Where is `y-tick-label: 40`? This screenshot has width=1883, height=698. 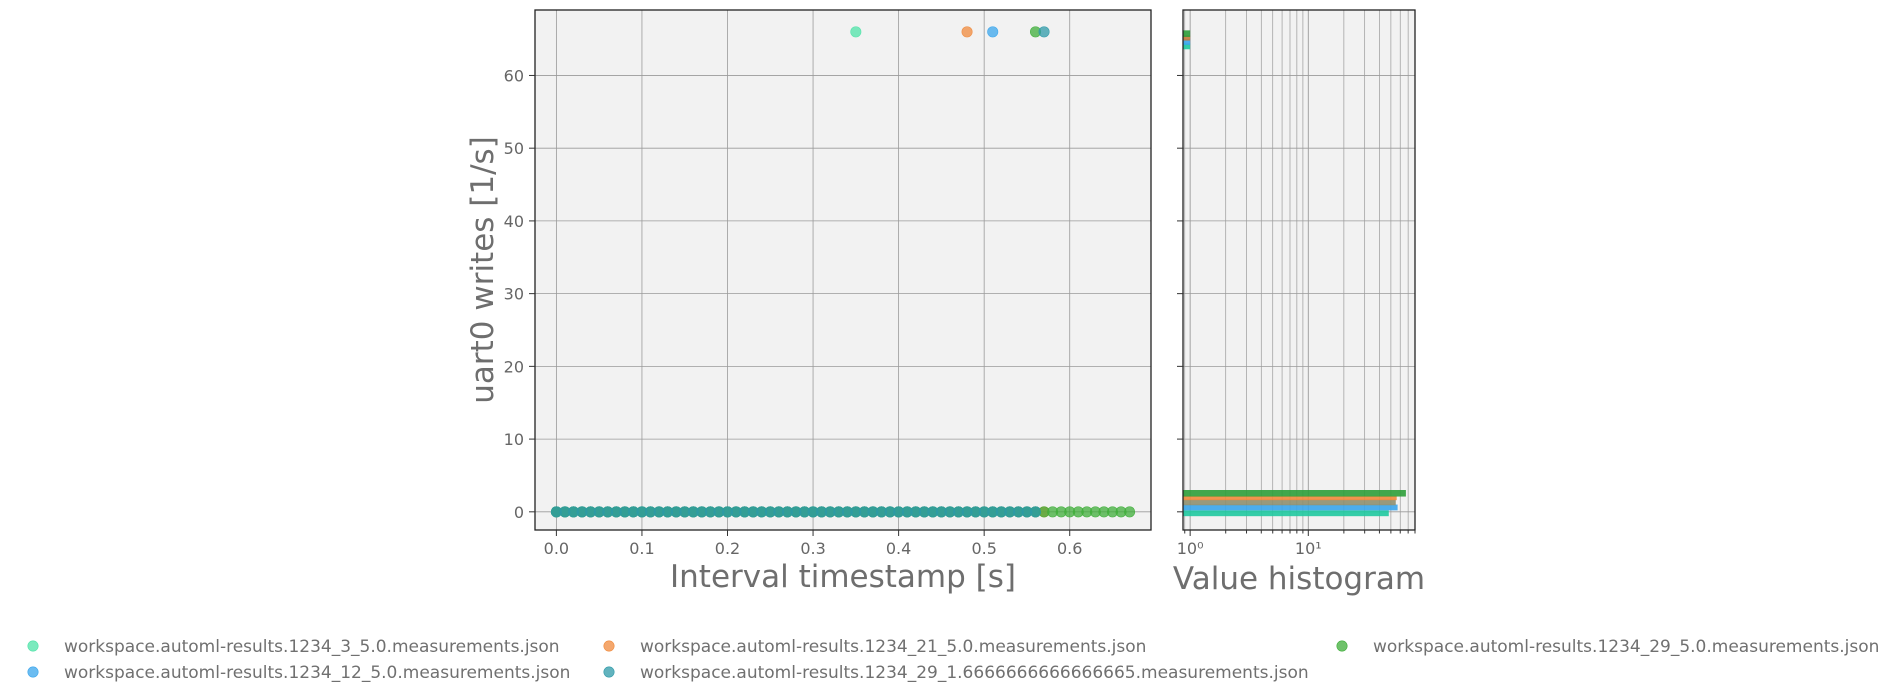 y-tick-label: 40 is located at coordinates (514, 221).